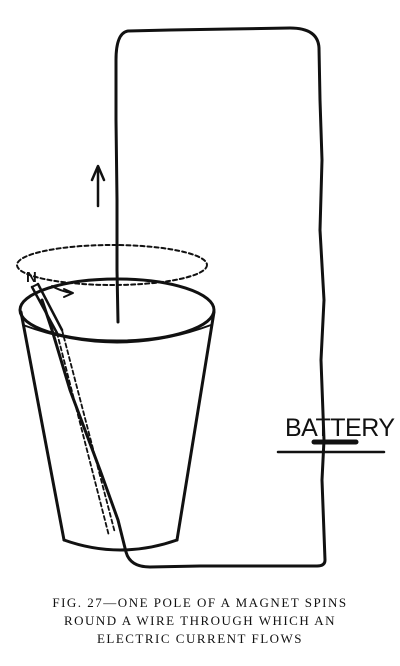 The width and height of the screenshot is (400, 666). I want to click on caption-line-1: FIG. 27—ONE POLE OF A MAGNET SPINS, so click(200, 602).